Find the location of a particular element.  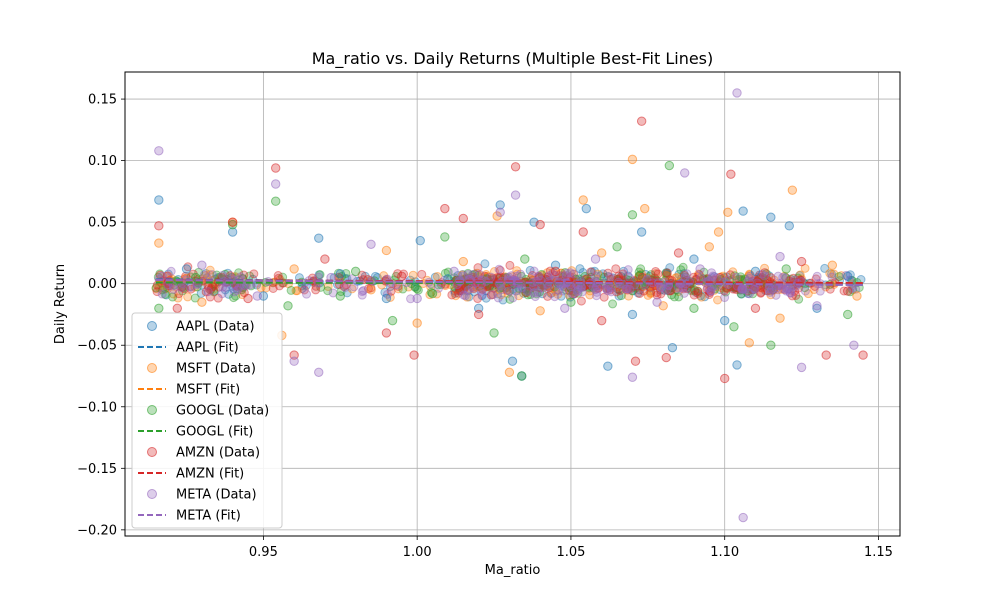

x-tick-label: 1.00 is located at coordinates (417, 552).